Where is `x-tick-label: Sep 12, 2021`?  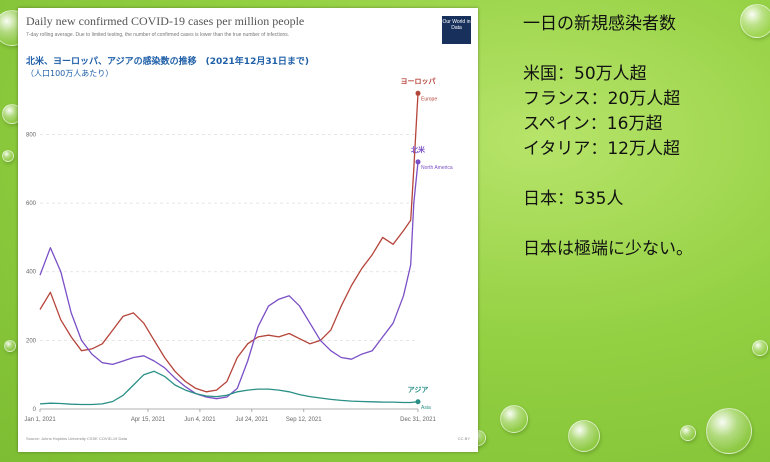
x-tick-label: Sep 12, 2021 is located at coordinates (304, 420).